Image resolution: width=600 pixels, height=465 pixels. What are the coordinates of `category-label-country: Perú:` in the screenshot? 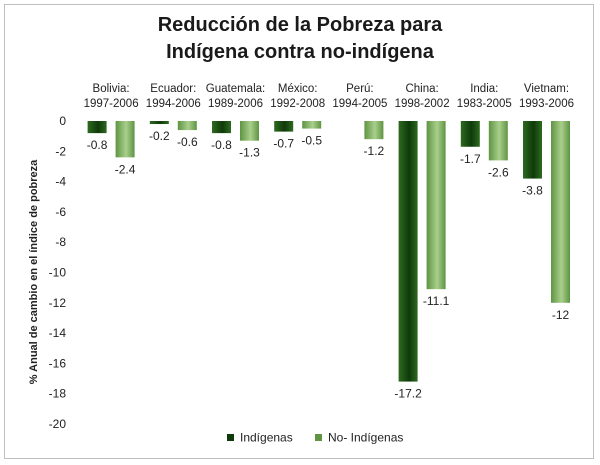 It's located at (360, 89).